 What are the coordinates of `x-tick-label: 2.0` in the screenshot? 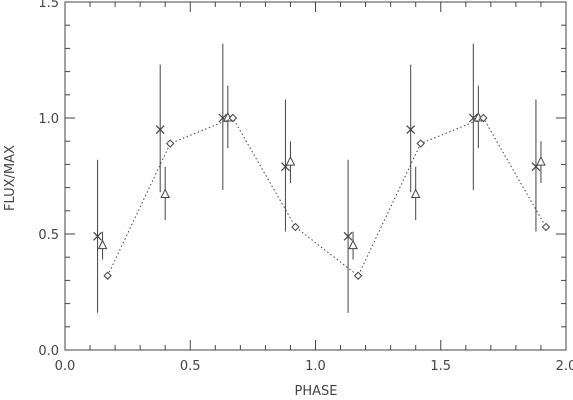 It's located at (564, 366).